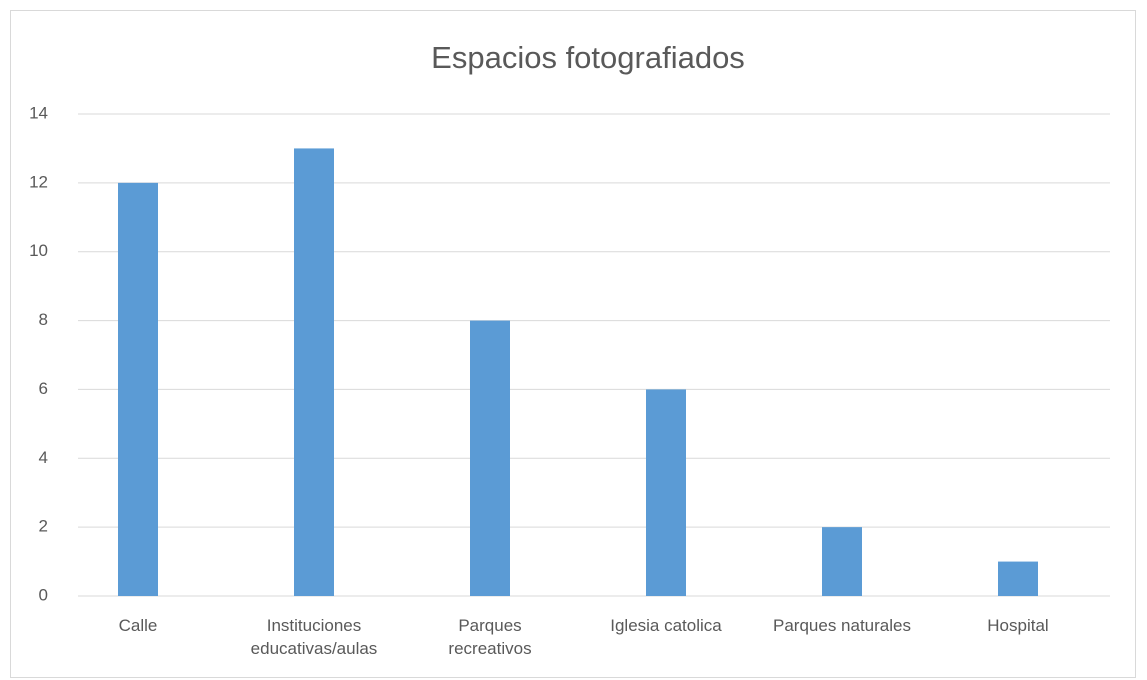 Image resolution: width=1147 pixels, height=680 pixels. Describe the element at coordinates (43, 594) in the screenshot. I see `y-tick-label: 0` at that location.